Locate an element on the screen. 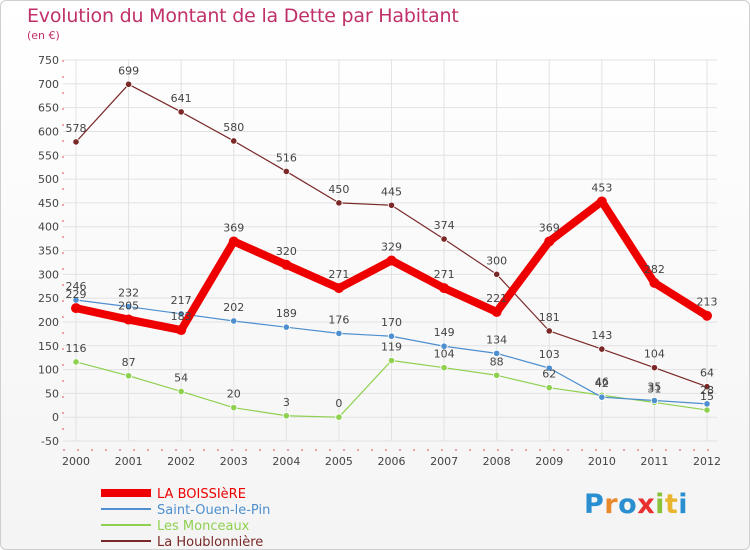 Image resolution: width=750 pixels, height=550 pixels. x-tick-label: 2005 is located at coordinates (339, 461).